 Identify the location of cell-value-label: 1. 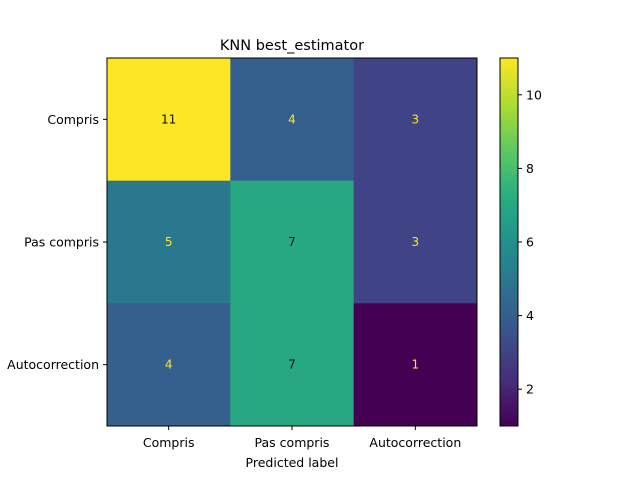
(416, 365).